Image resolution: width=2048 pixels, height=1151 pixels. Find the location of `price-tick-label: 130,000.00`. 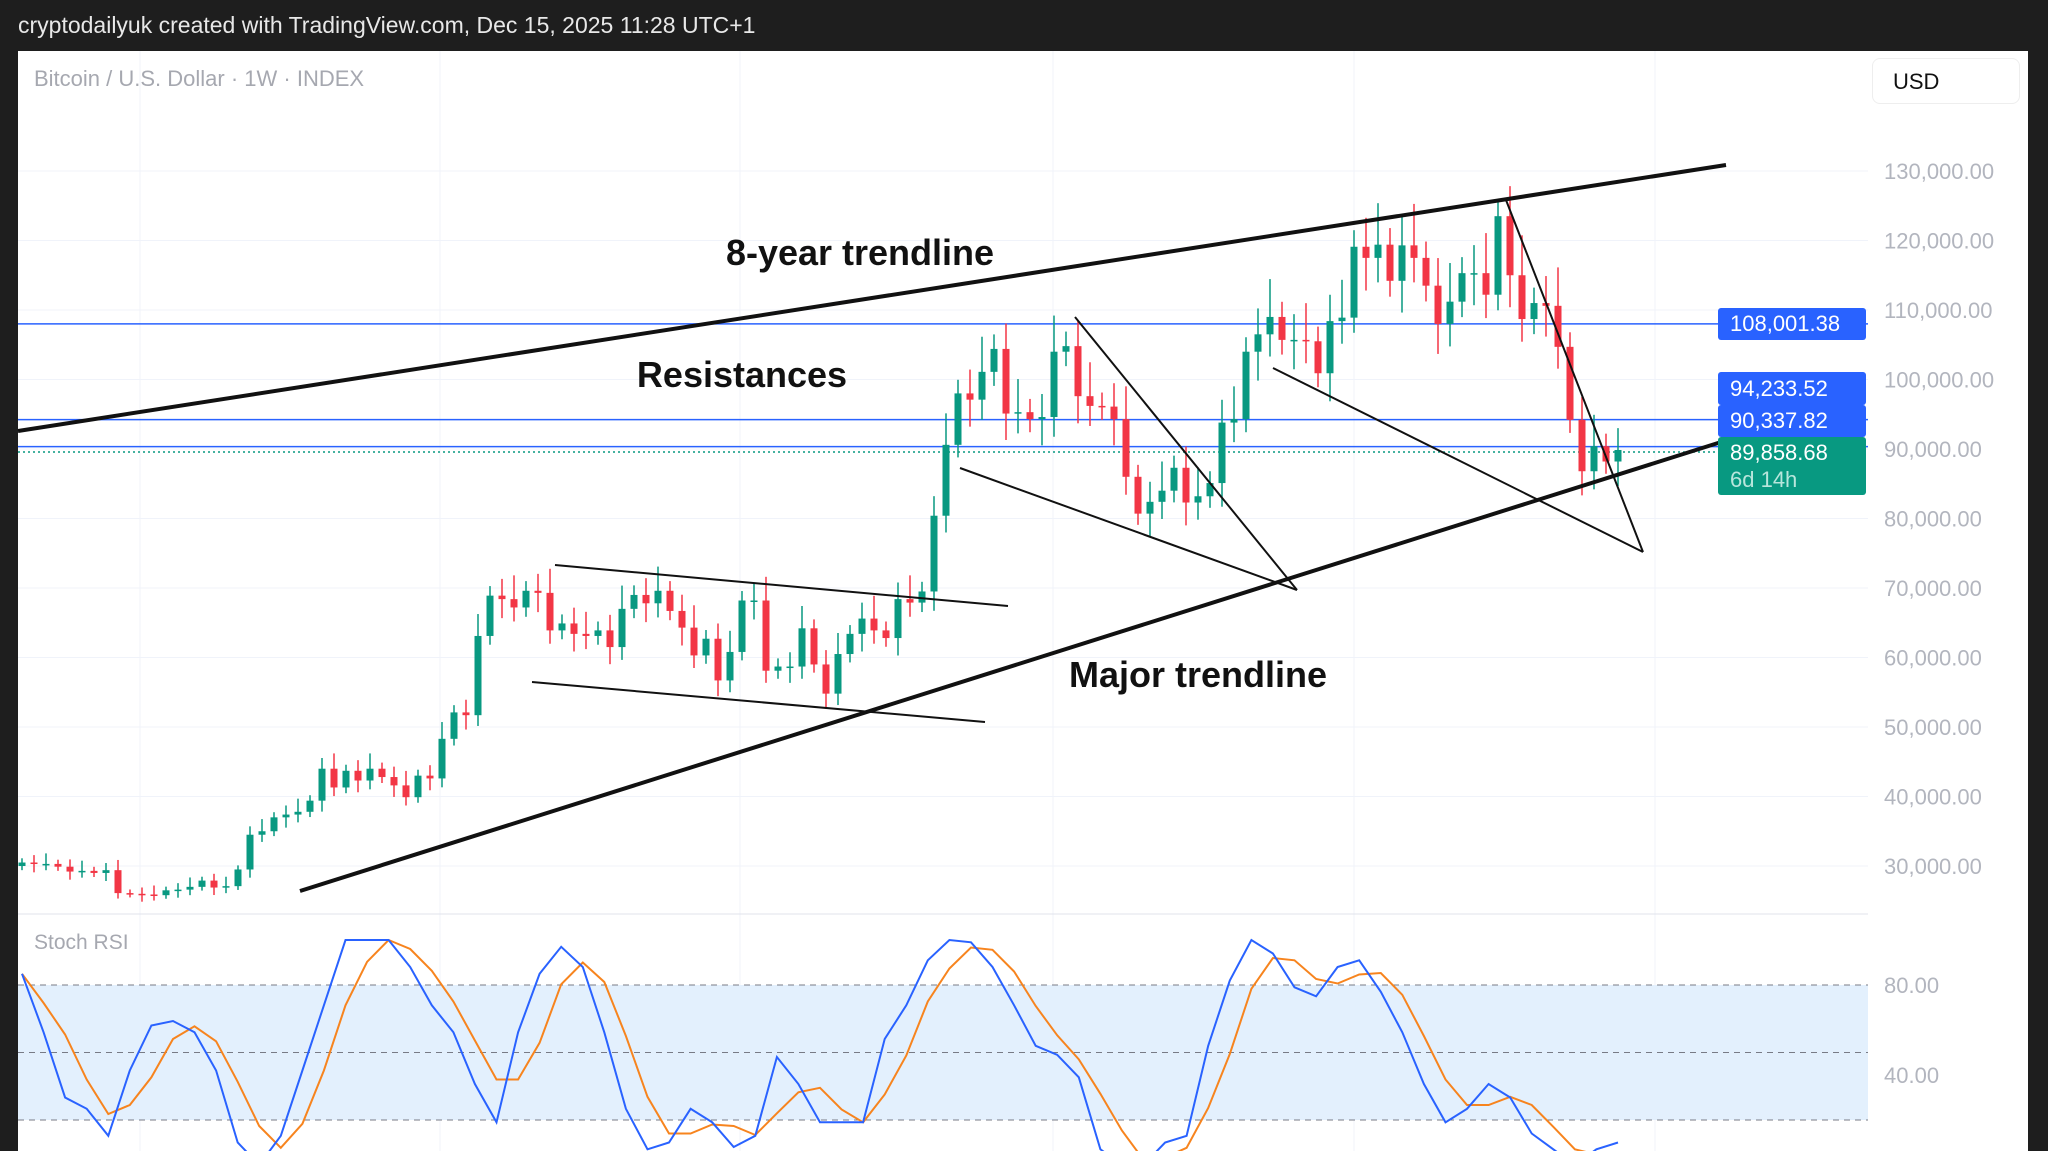

price-tick-label: 130,000.00 is located at coordinates (1939, 171).